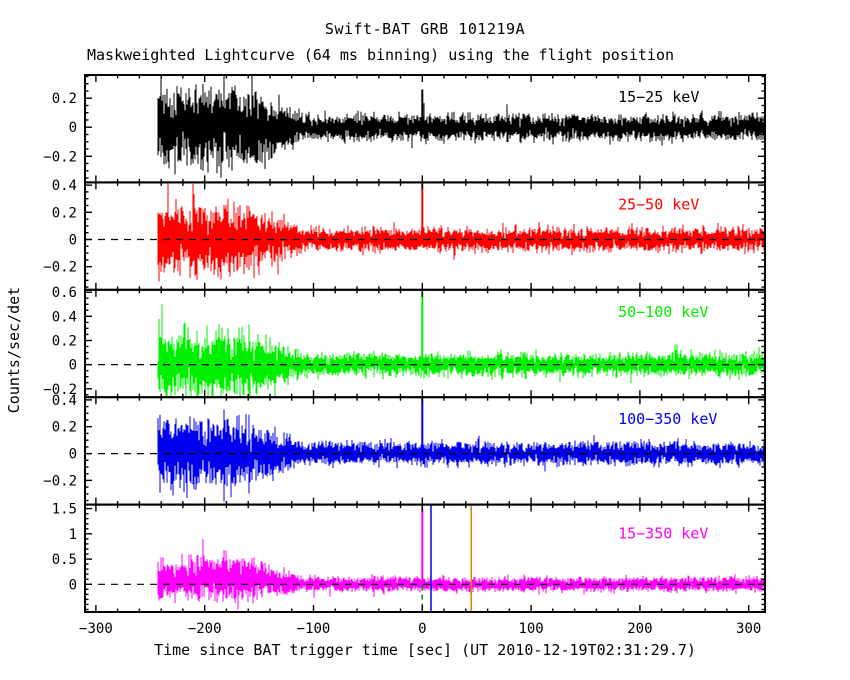 The width and height of the screenshot is (850, 680). Describe the element at coordinates (658, 204) in the screenshot. I see `band-label-1: 25−50 keV` at that location.